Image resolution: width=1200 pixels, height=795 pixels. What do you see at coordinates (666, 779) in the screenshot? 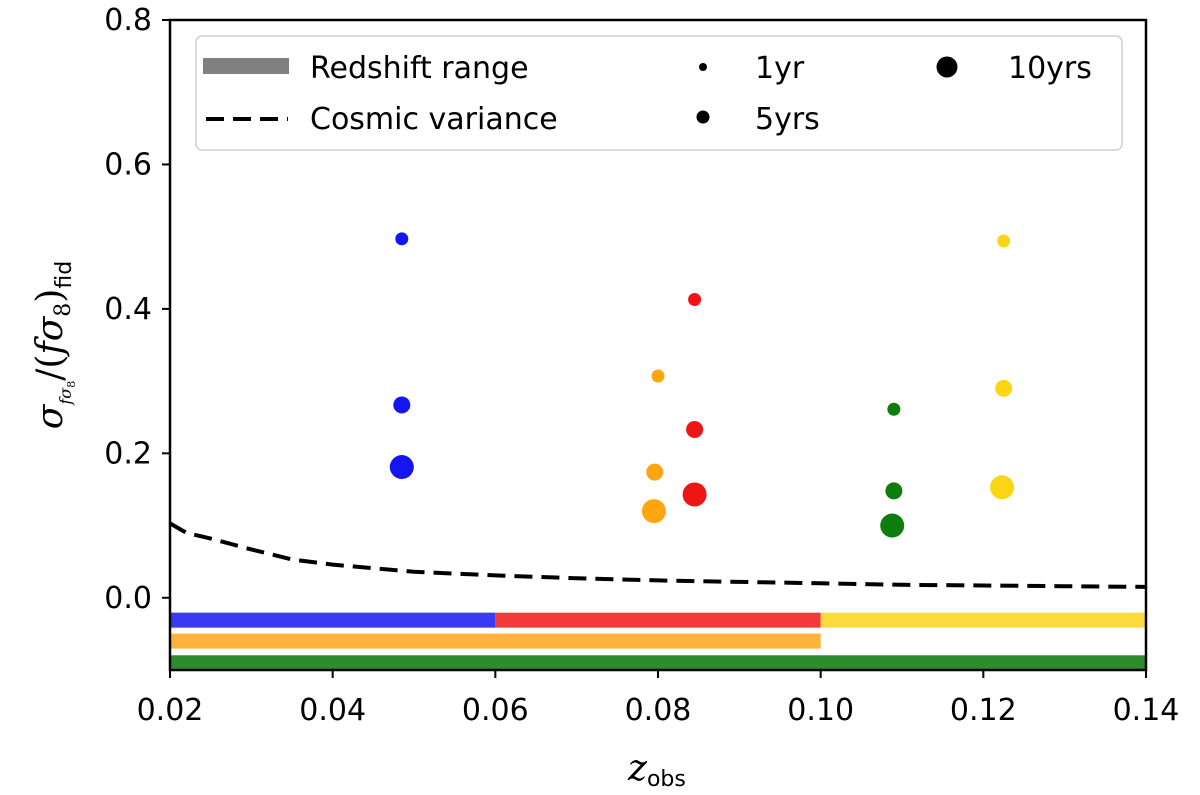
I see `x-axis-label-sub: obs` at bounding box center [666, 779].